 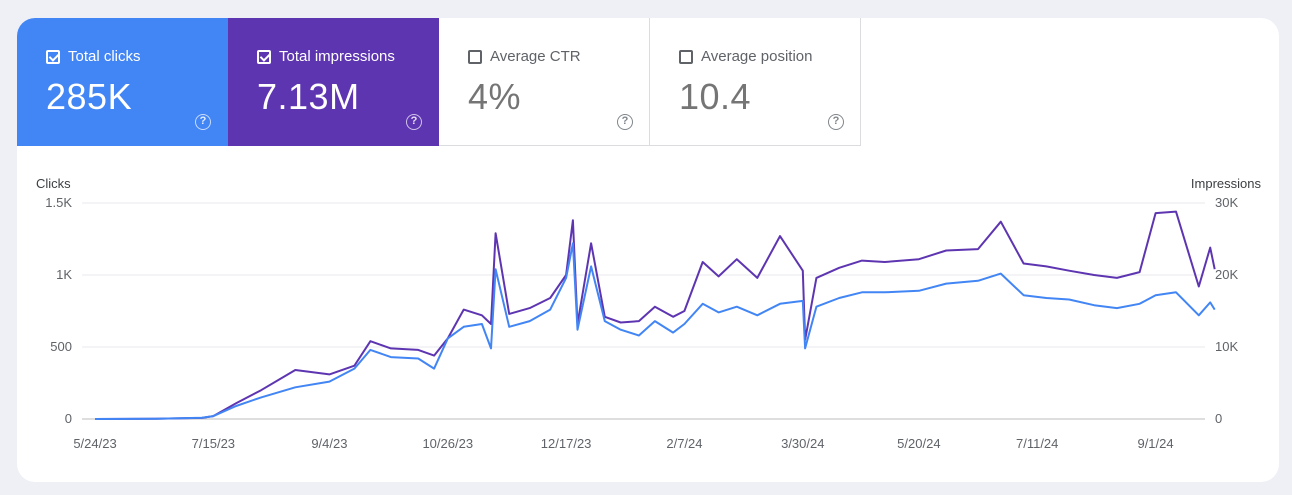 I want to click on right-tick-label: 30K, so click(x=1226, y=202).